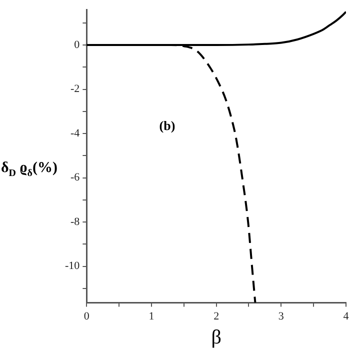 The height and width of the screenshot is (354, 354). What do you see at coordinates (281, 316) in the screenshot?
I see `x-tick-label: 3` at bounding box center [281, 316].